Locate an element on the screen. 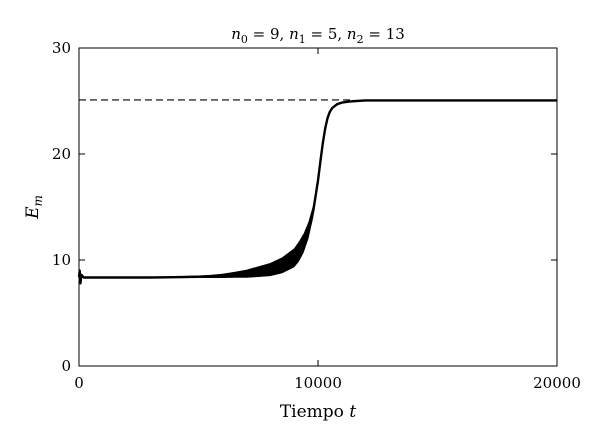 This screenshot has width=600, height=444. y-tick-label: 10 is located at coordinates (61, 260).